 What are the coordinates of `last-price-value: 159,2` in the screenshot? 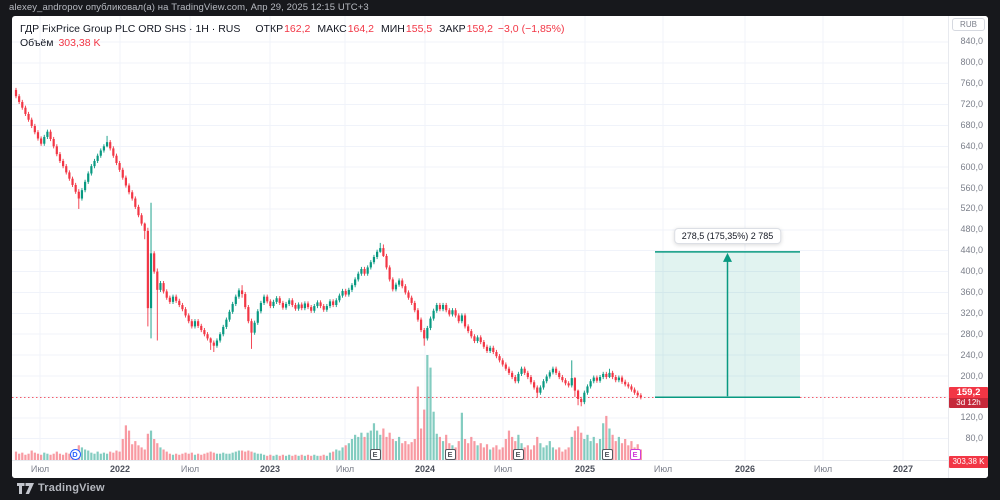 It's located at (968, 392).